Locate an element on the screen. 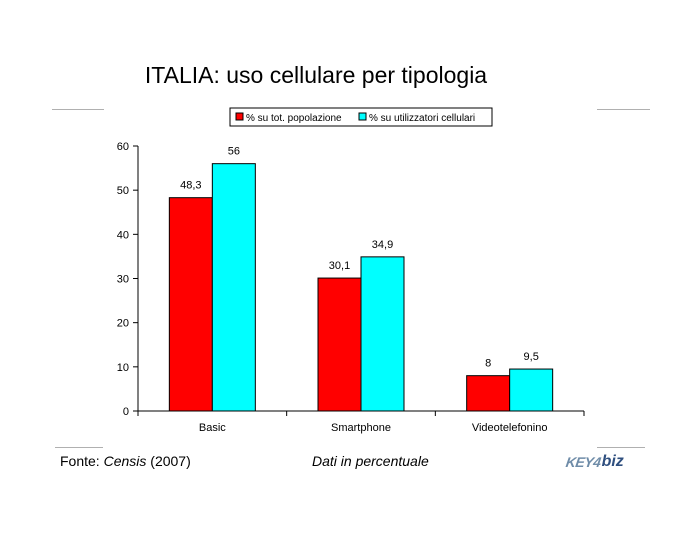 Image resolution: width=700 pixels, height=550 pixels. data-label: 9,5 is located at coordinates (531, 357).